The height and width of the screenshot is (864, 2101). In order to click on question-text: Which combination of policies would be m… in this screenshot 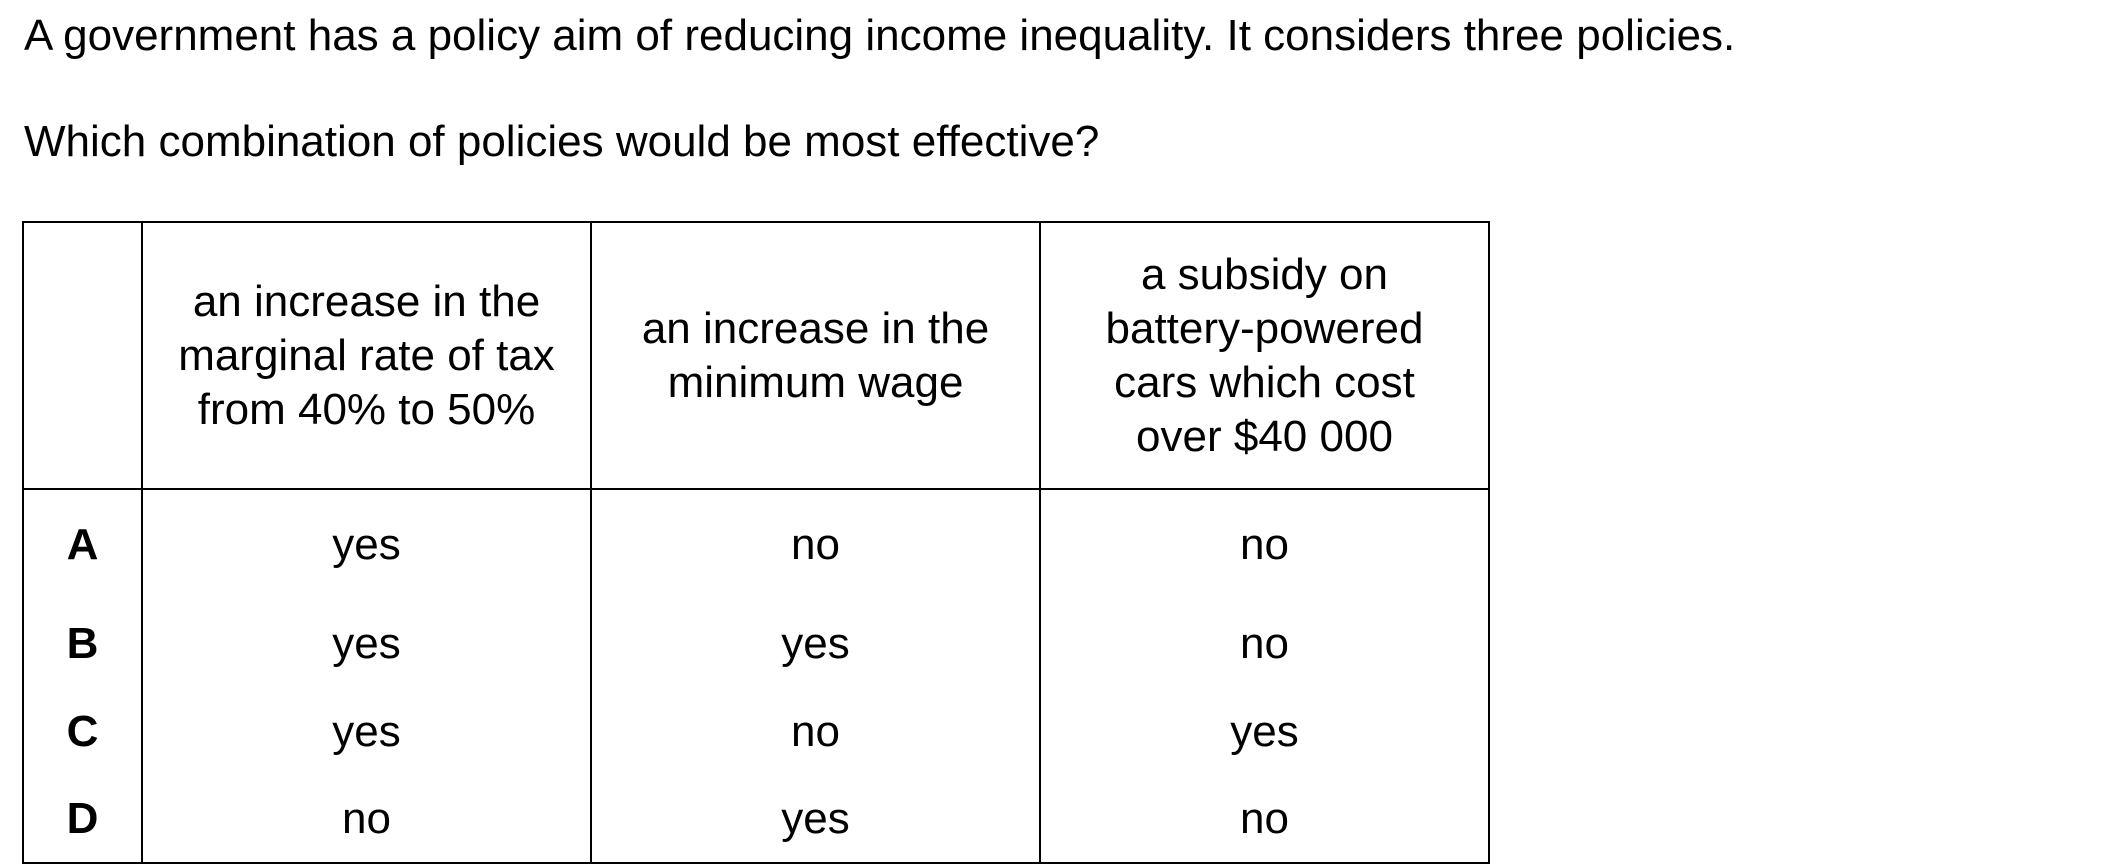, I will do `click(562, 141)`.